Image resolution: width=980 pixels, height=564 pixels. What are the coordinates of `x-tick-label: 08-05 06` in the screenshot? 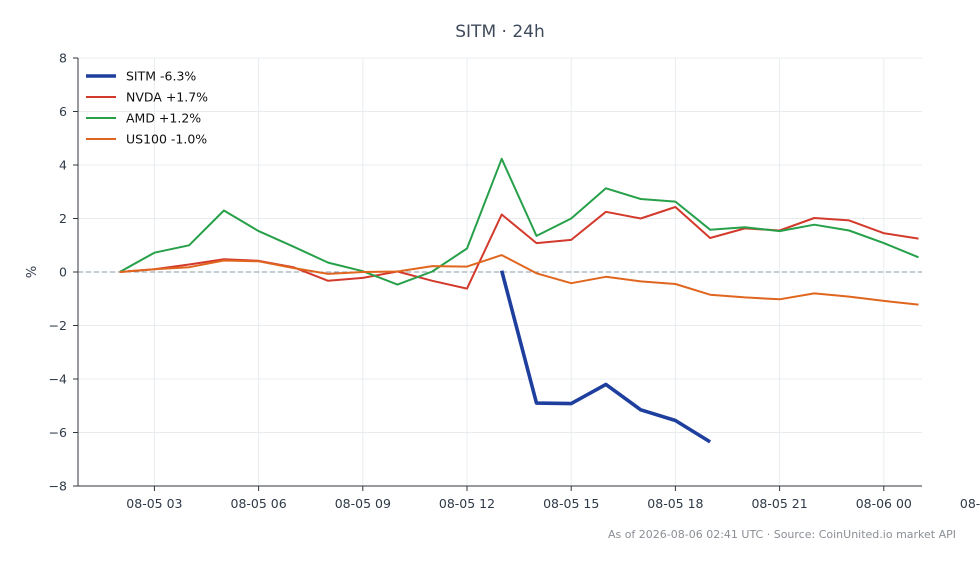 It's located at (259, 503).